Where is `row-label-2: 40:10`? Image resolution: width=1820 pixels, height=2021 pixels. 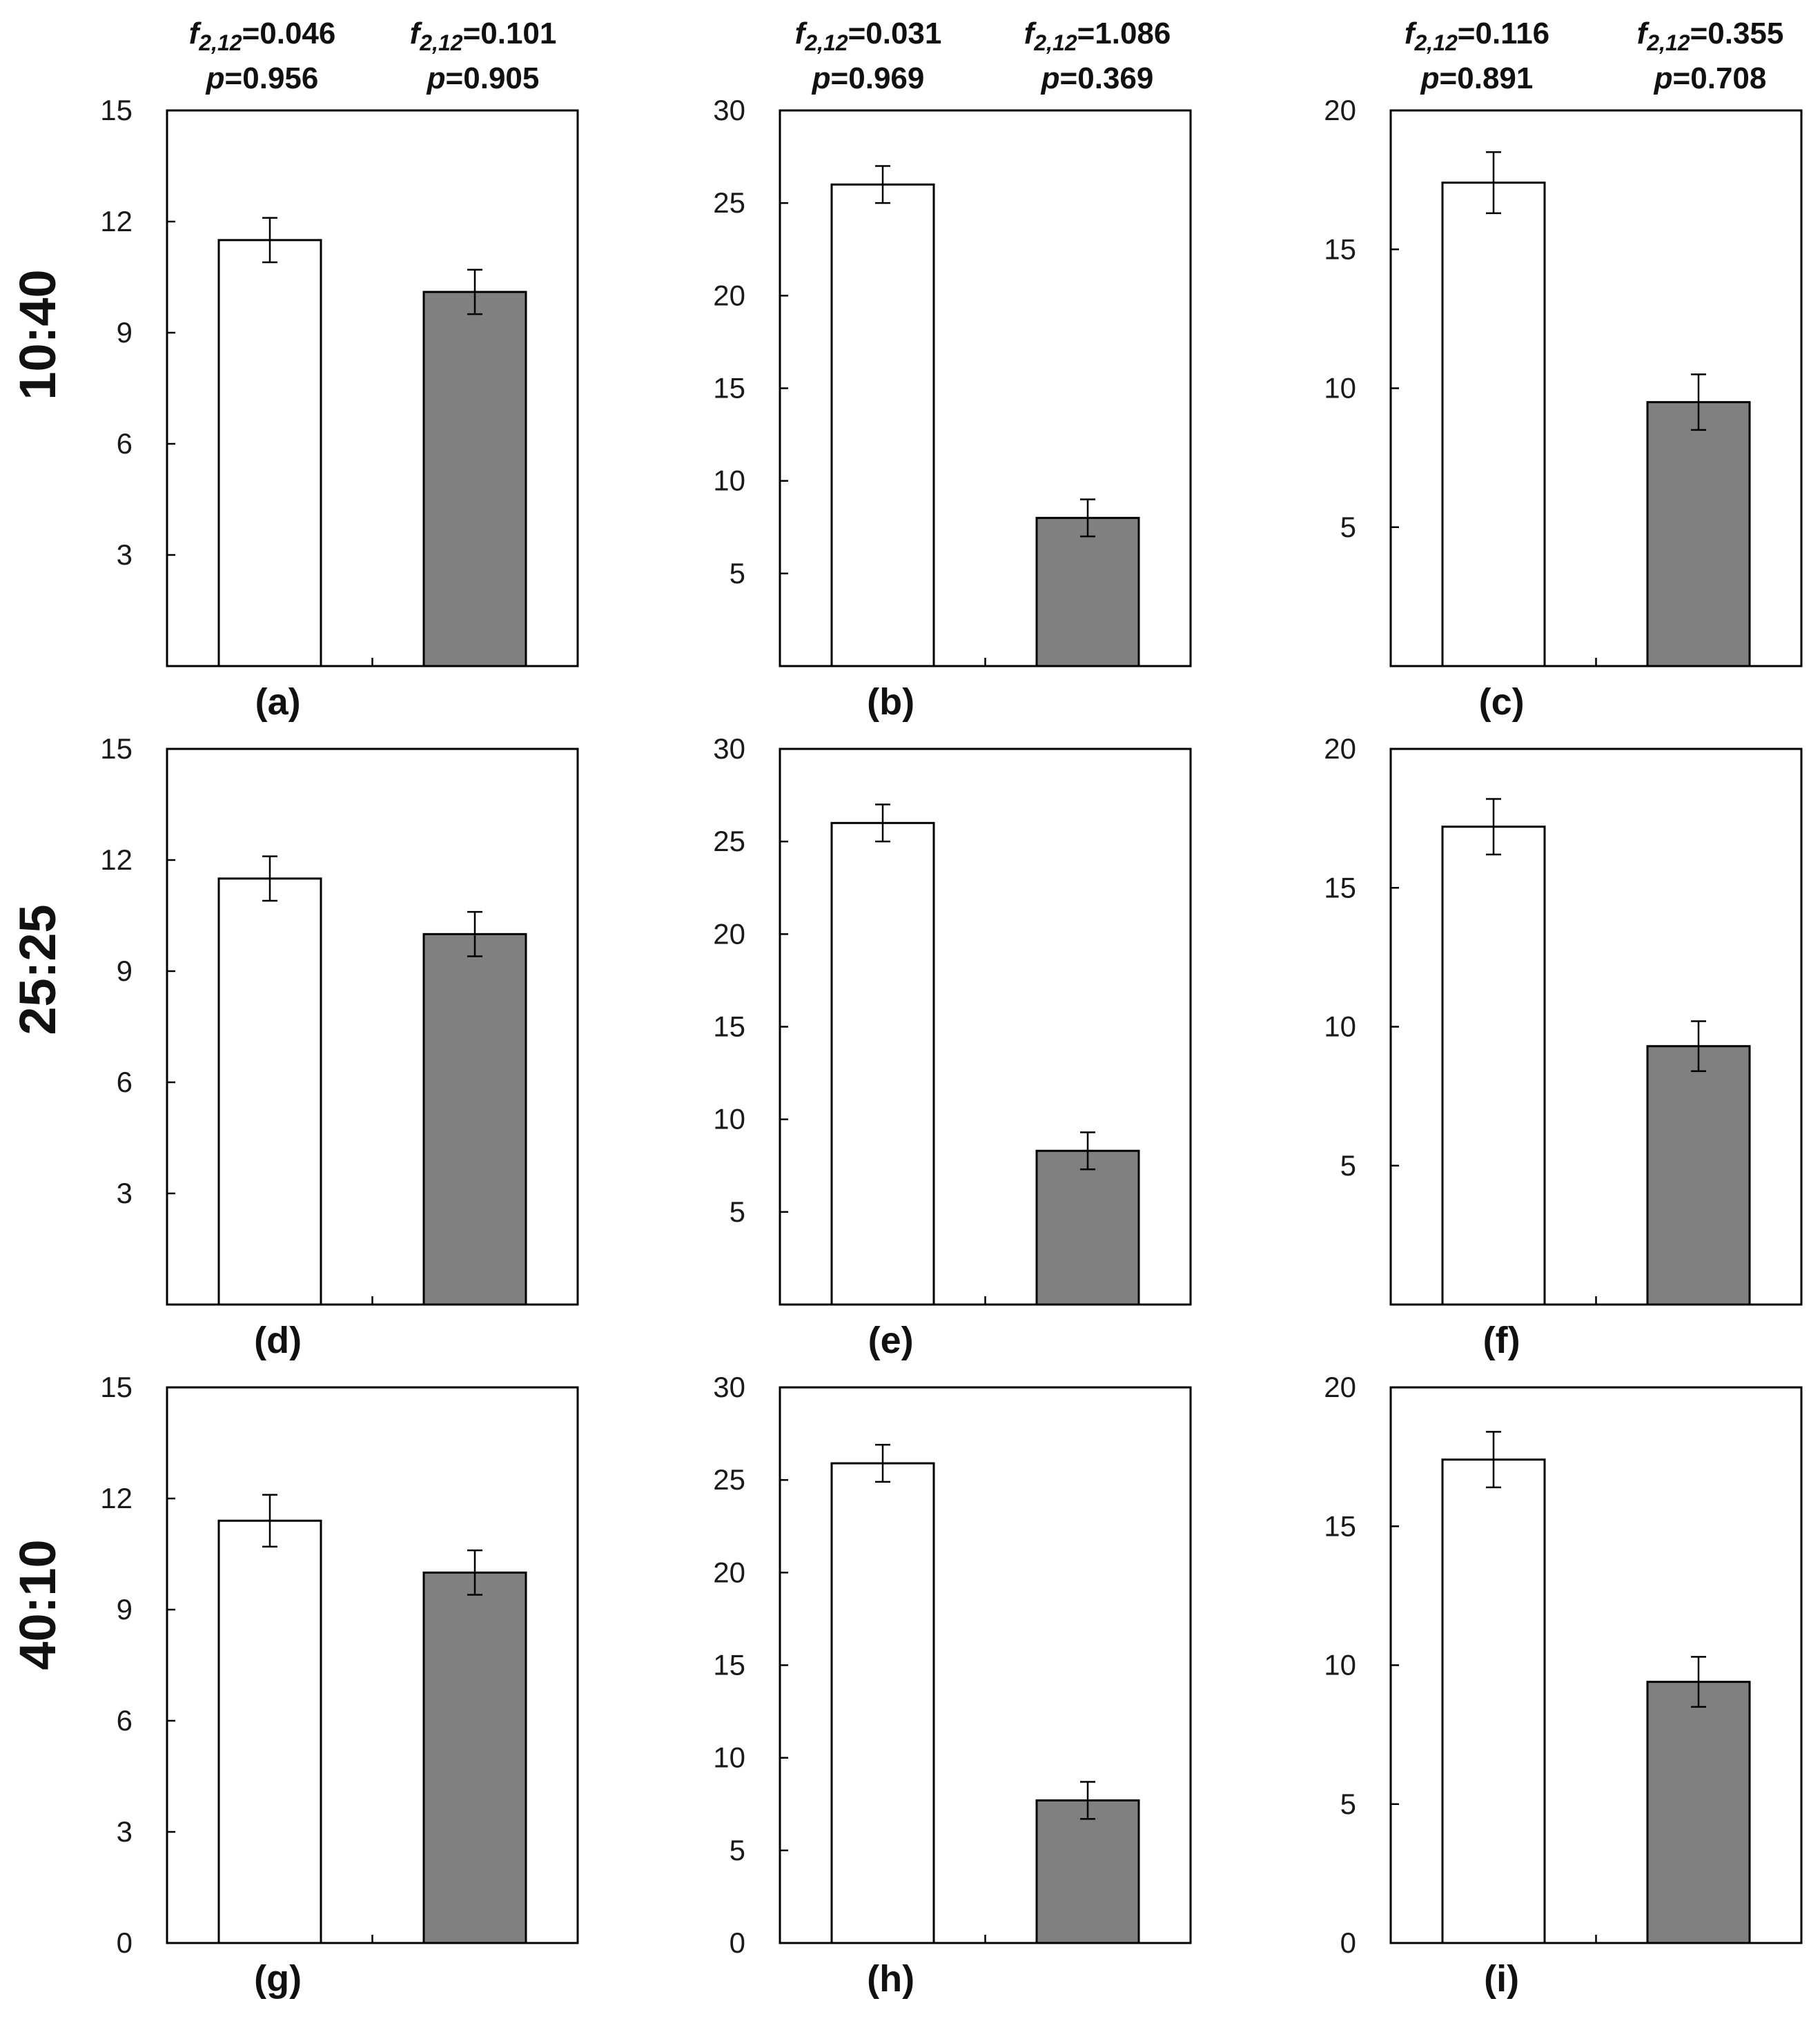
row-label-2: 40:10 is located at coordinates (37, 1604).